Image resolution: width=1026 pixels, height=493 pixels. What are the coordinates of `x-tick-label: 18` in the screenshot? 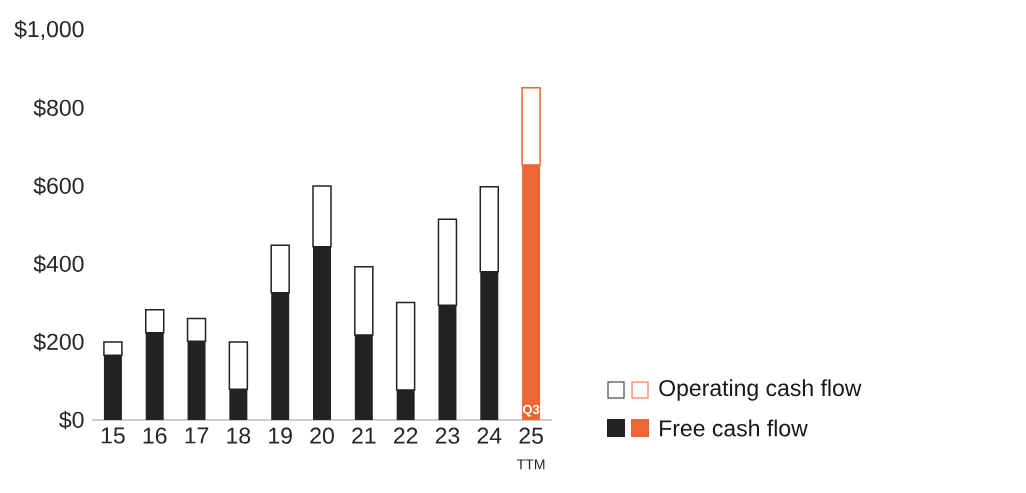 It's located at (239, 435).